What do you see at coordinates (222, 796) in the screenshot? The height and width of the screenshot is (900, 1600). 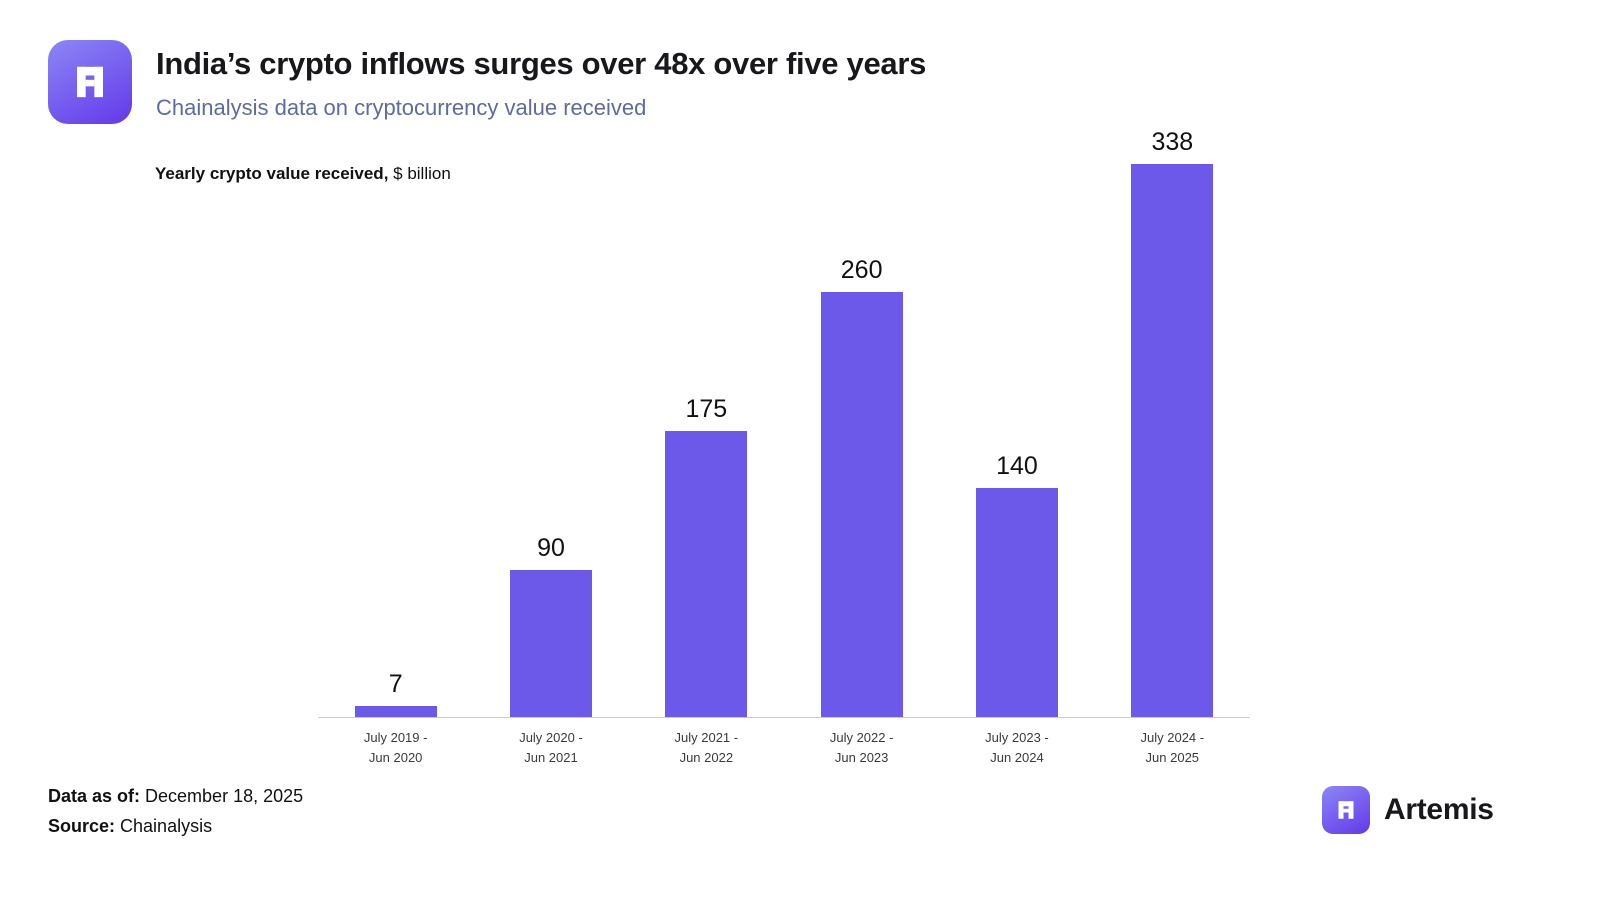 I see `data-as-of-value: December 18, 2025` at bounding box center [222, 796].